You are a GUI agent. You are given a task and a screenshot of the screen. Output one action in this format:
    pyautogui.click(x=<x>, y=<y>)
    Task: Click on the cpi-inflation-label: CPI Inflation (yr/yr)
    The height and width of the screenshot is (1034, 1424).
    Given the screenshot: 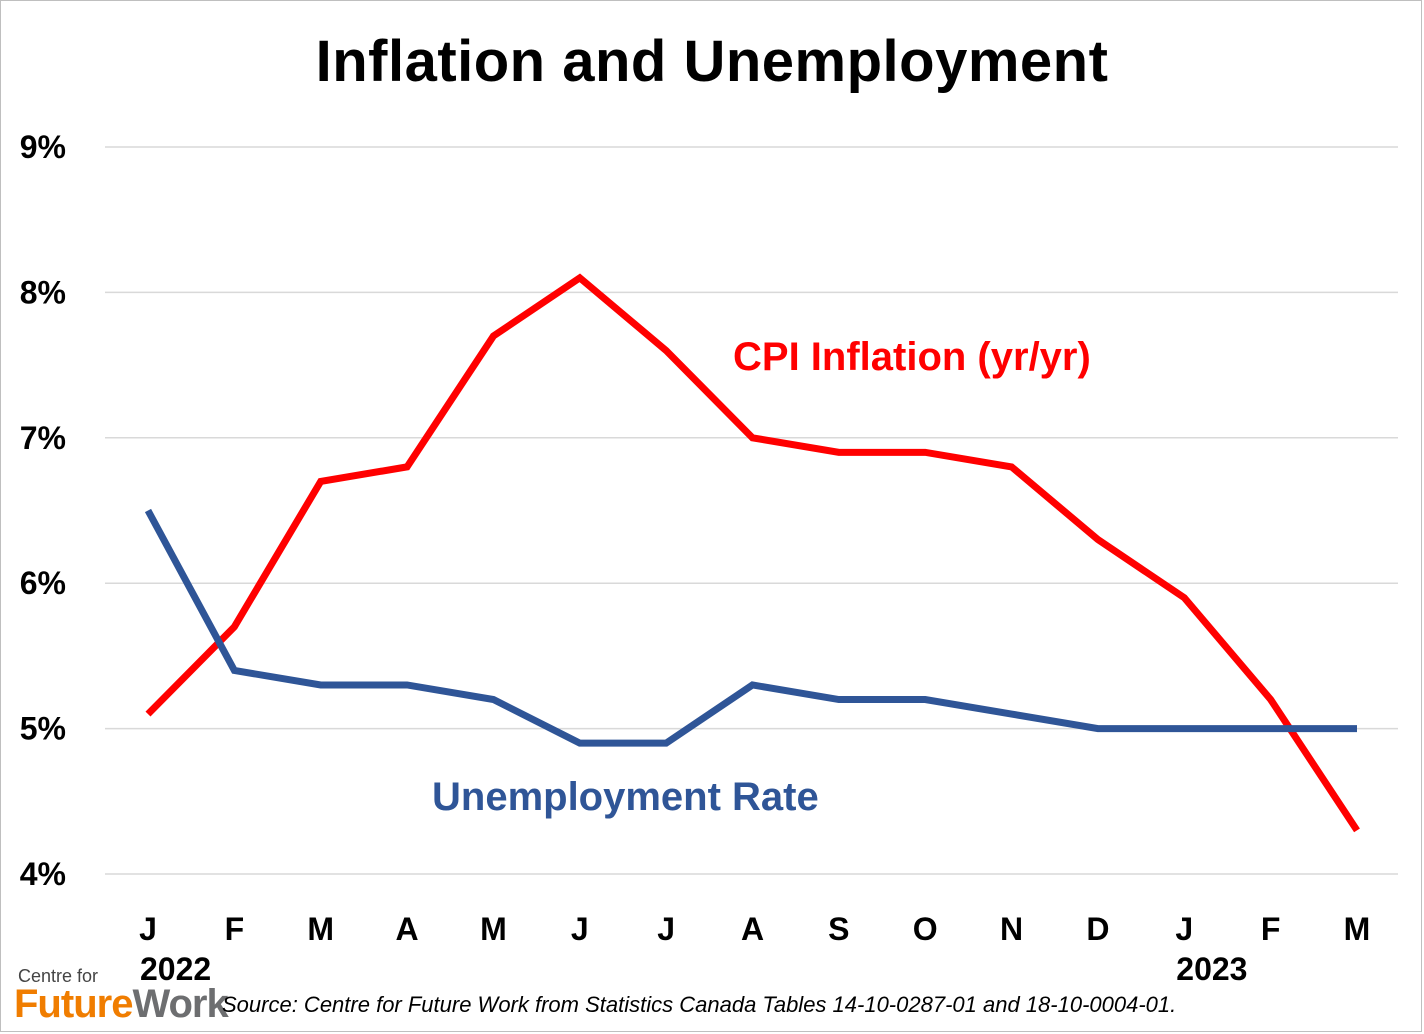 What is the action you would take?
    pyautogui.click(x=912, y=357)
    